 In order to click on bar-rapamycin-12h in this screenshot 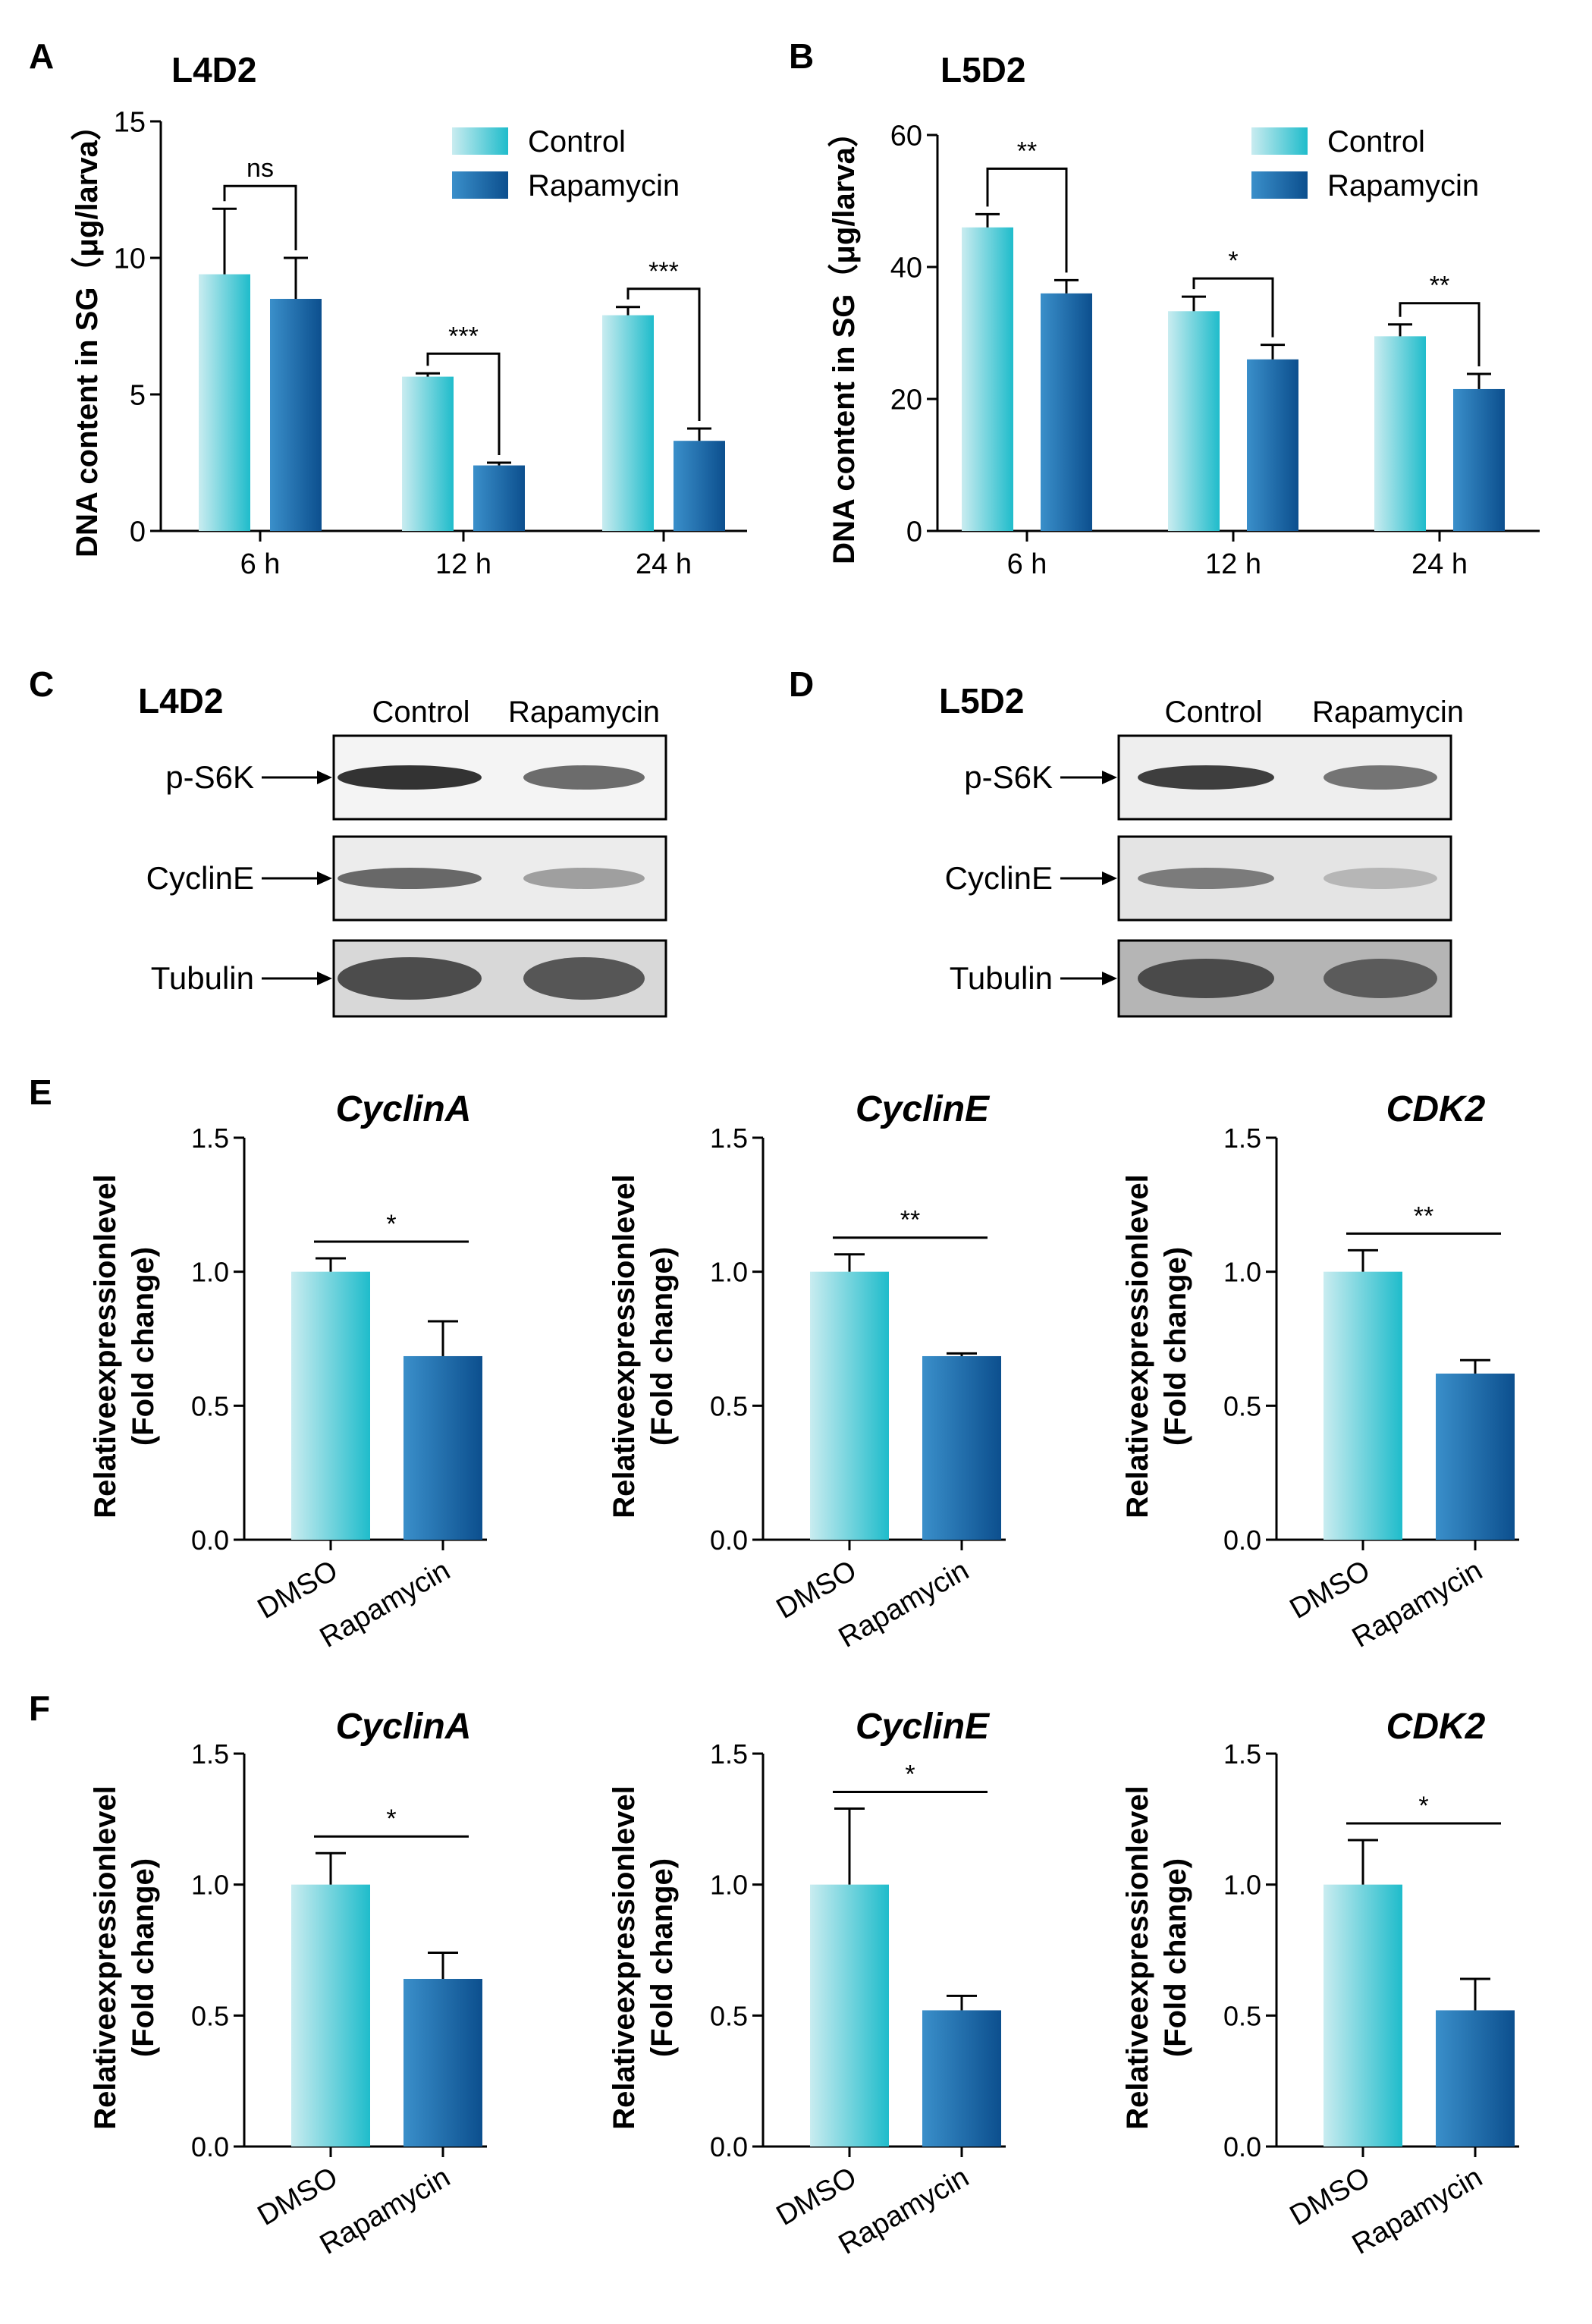, I will do `click(499, 498)`.